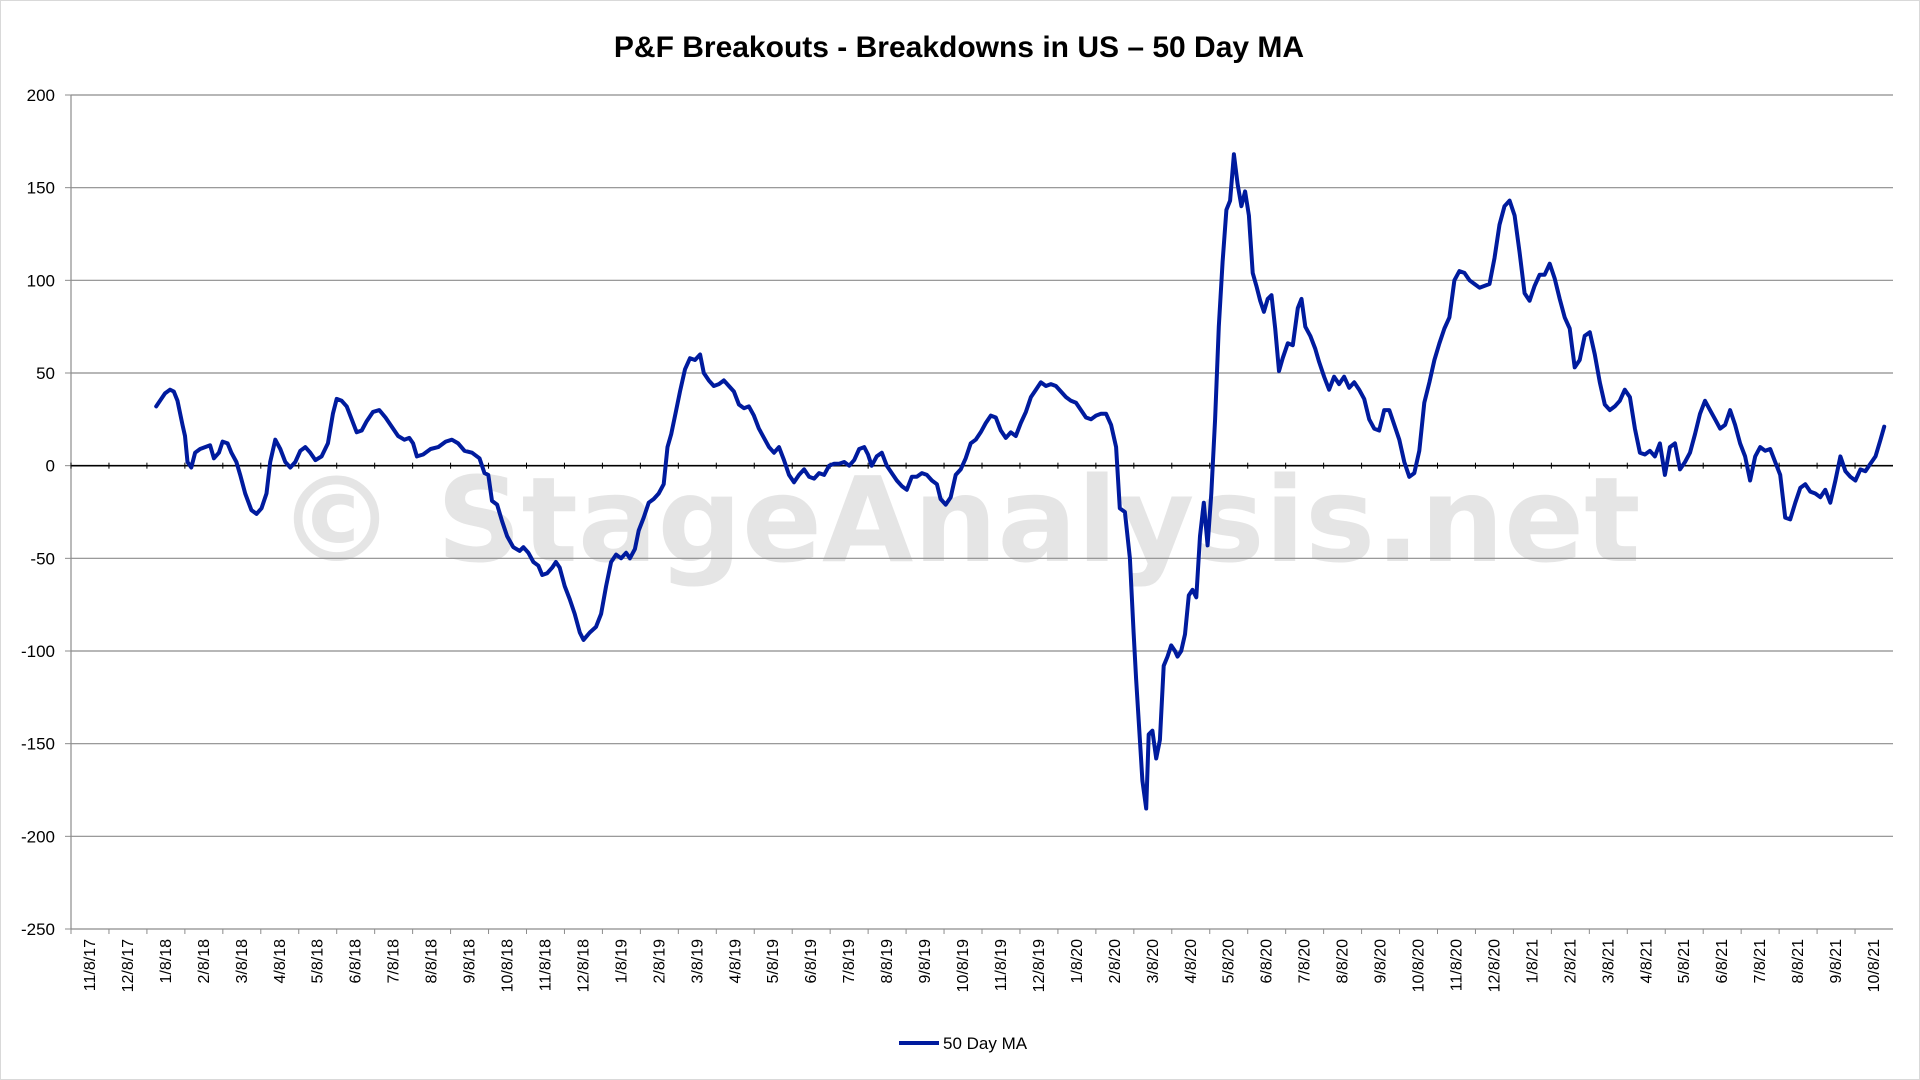 This screenshot has width=1920, height=1080. Describe the element at coordinates (1874, 965) in the screenshot. I see `x-tick-label: 10/8/21` at that location.